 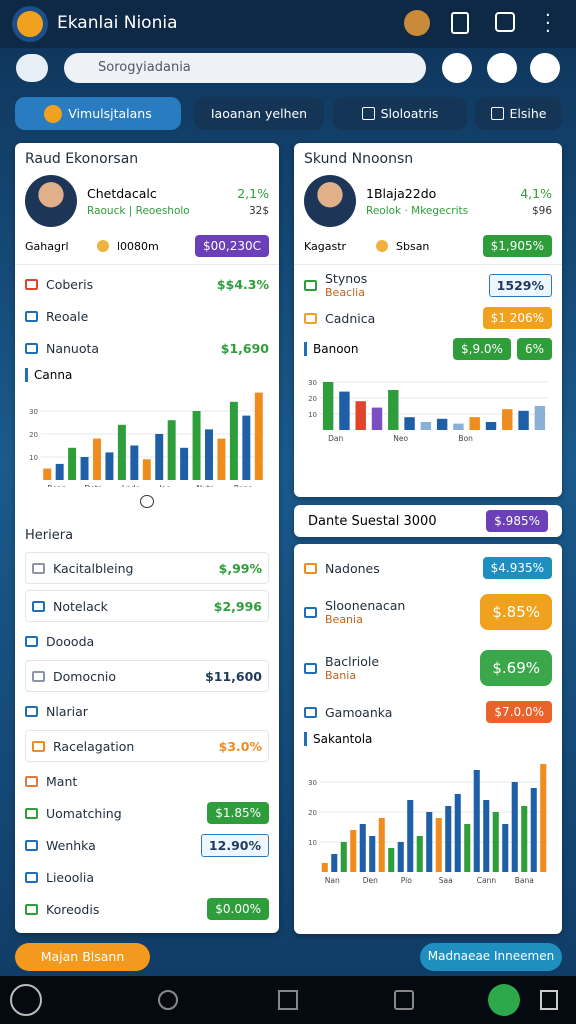 What do you see at coordinates (206, 485) in the screenshot?
I see `x-tick-label: Nuta` at bounding box center [206, 485].